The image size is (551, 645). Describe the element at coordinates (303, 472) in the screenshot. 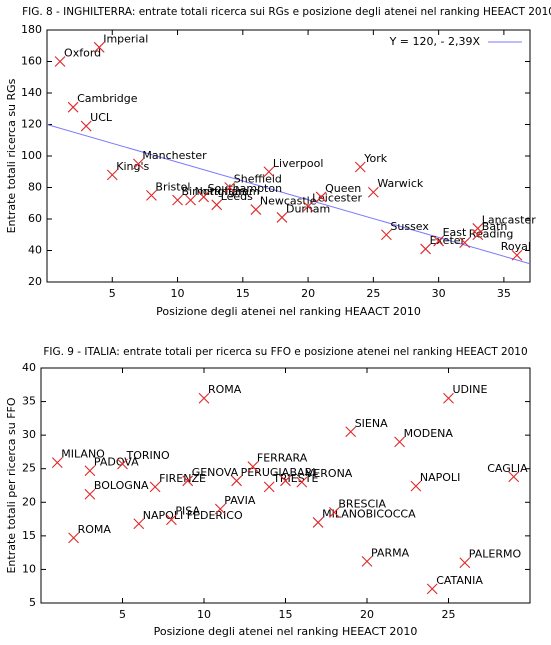

I see `point-label: BARI` at that location.